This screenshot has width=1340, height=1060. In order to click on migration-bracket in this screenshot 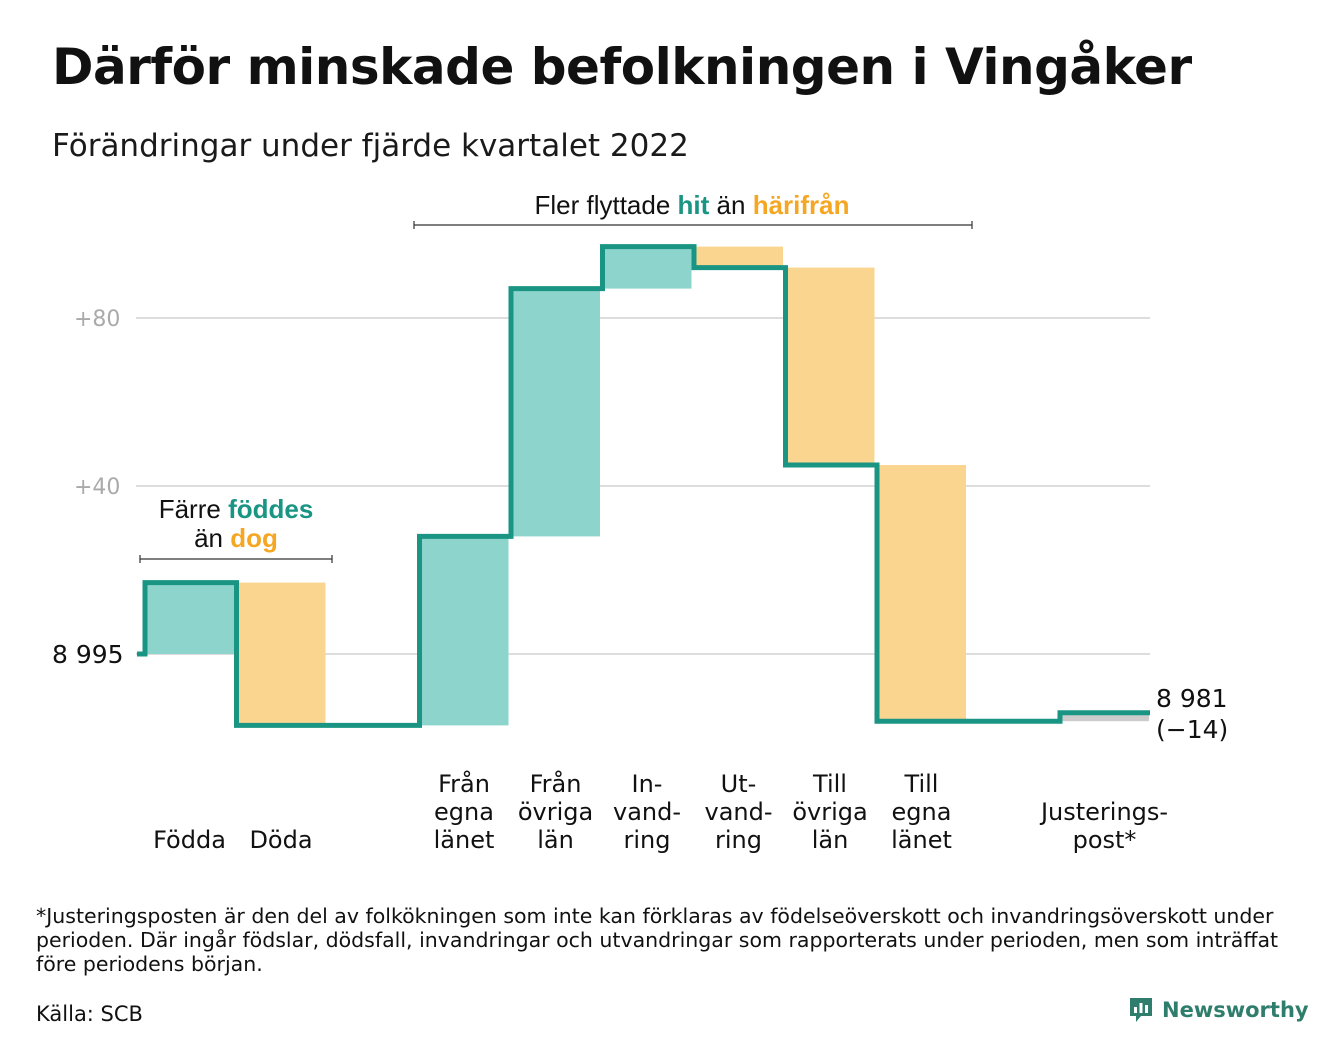, I will do `click(693, 225)`.